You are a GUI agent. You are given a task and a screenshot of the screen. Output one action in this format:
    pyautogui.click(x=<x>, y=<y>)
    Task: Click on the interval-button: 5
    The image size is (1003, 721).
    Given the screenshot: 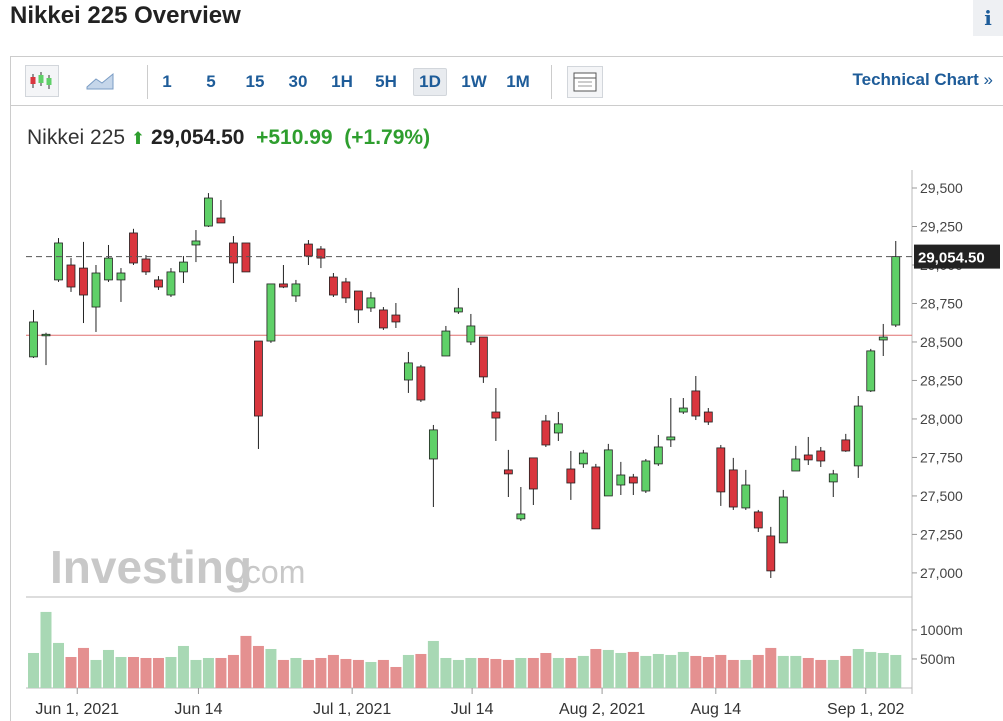 What is the action you would take?
    pyautogui.click(x=211, y=81)
    